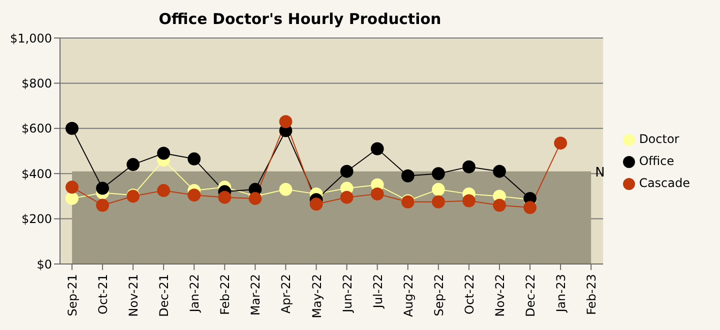  Describe the element at coordinates (103, 294) in the screenshot. I see `x-tick-label: Oct-21` at that location.